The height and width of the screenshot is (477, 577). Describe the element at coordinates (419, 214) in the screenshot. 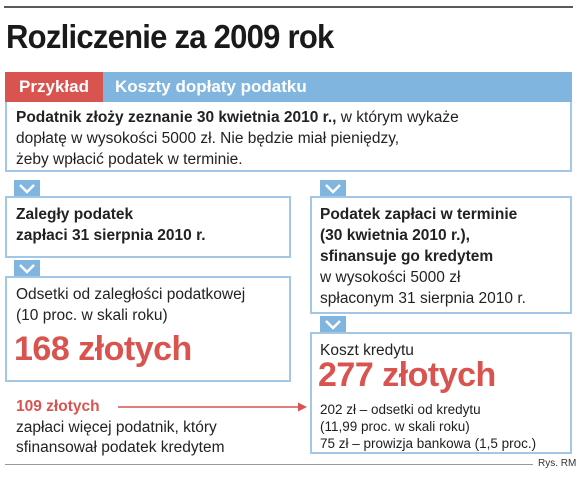

I see `right-box1-line-1: Podatek zapłaci w terminie` at that location.